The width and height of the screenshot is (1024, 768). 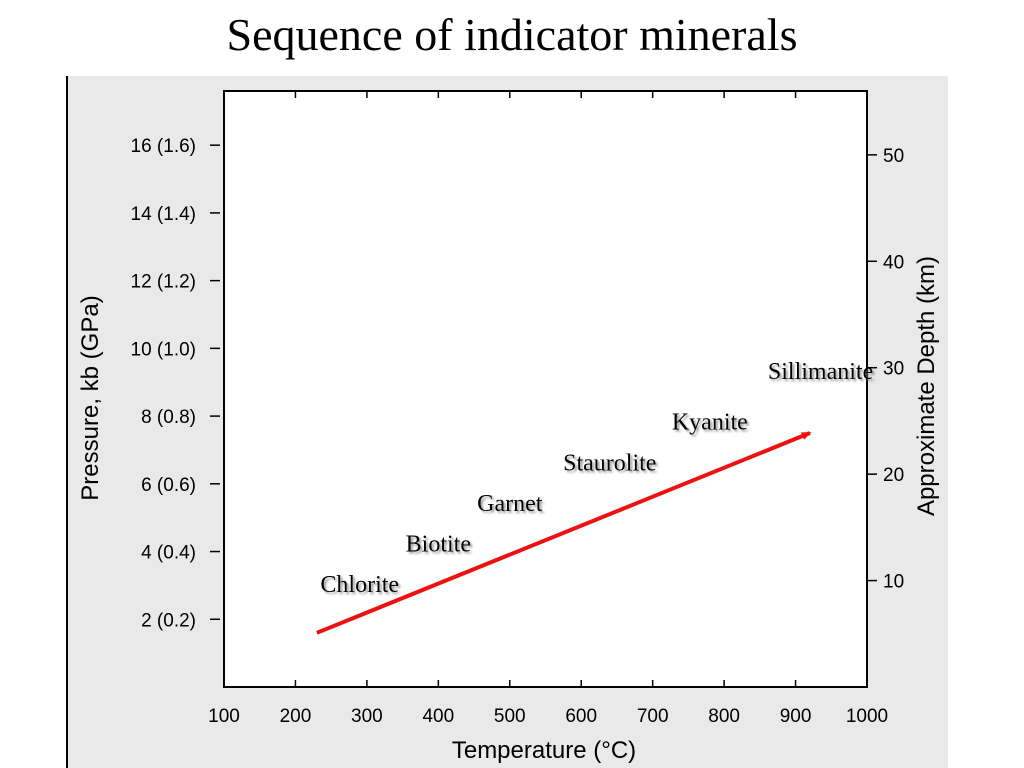 I want to click on y-tick-label-8: 8 (0.8), so click(x=168, y=417).